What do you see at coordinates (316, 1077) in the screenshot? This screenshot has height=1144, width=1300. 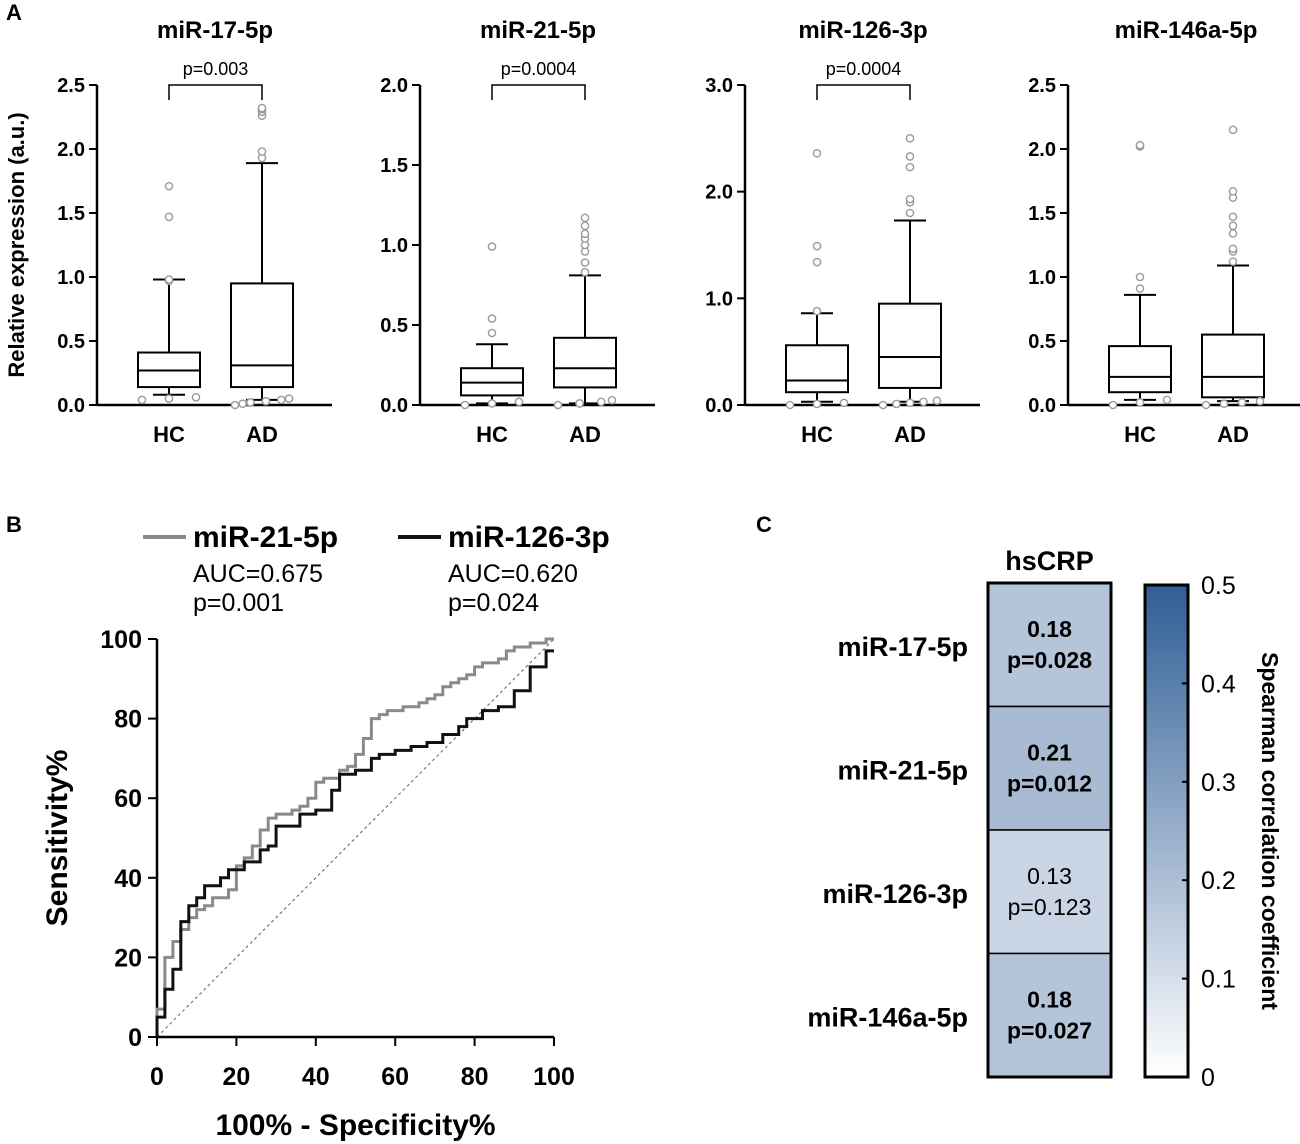 I see `x-tick-label: 40` at bounding box center [316, 1077].